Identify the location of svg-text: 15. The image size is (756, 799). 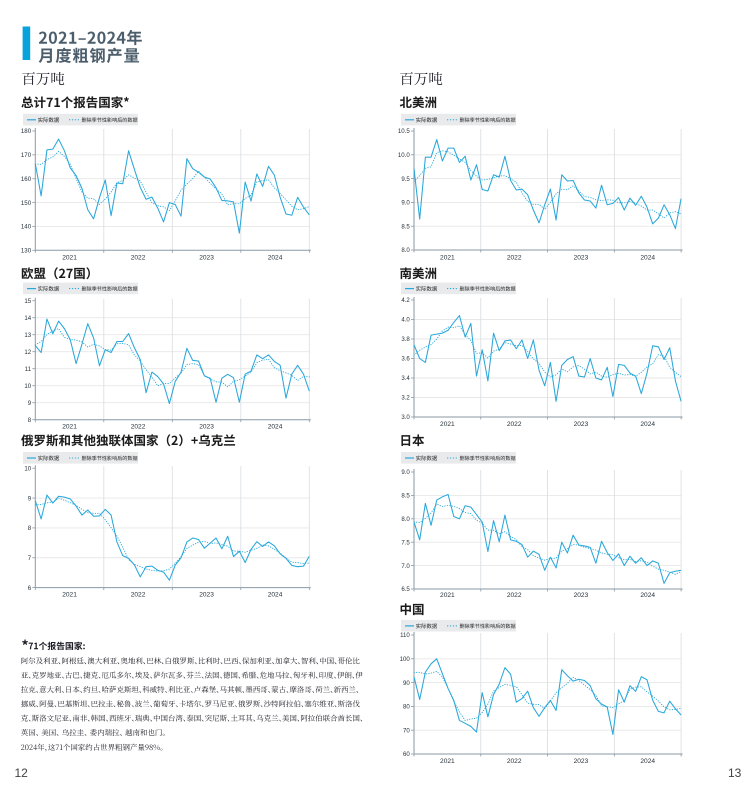
(27, 301).